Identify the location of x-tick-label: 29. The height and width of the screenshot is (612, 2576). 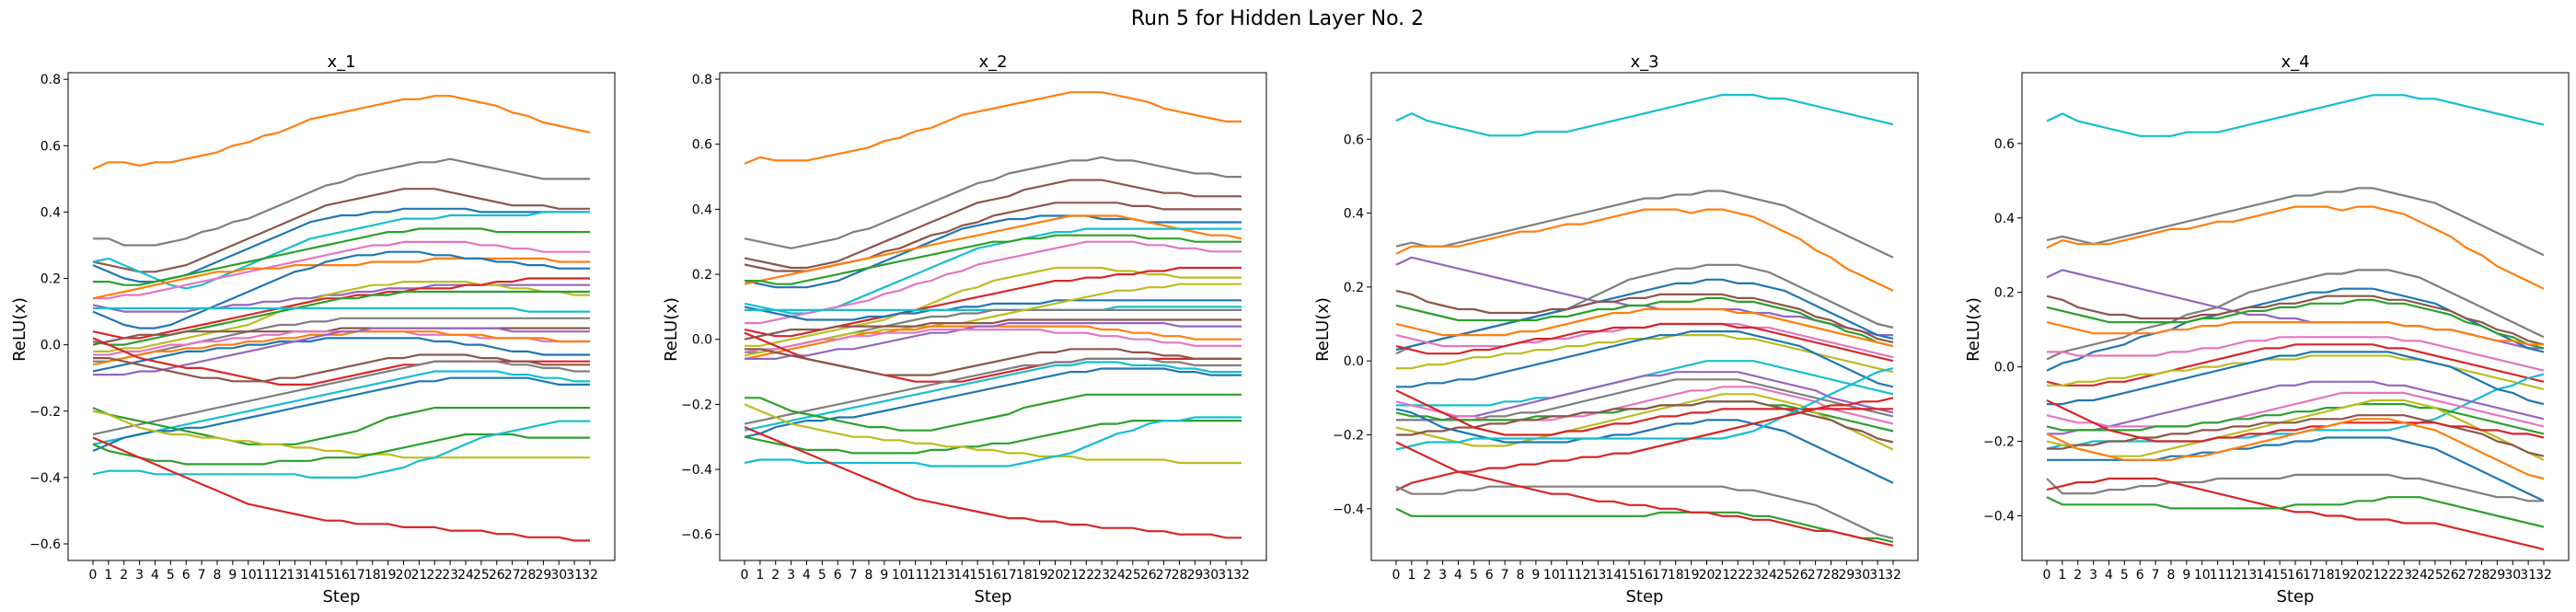
(1846, 575).